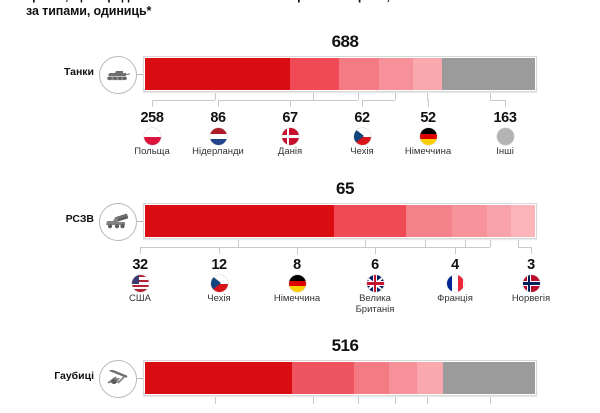  What do you see at coordinates (375, 265) in the screenshot?
I see `country-value: 6` at bounding box center [375, 265].